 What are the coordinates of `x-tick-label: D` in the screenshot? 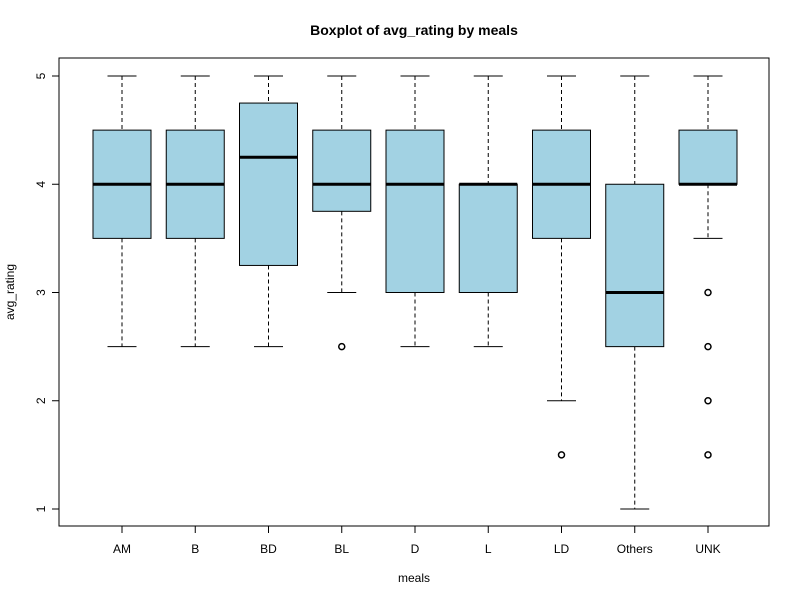 It's located at (415, 549).